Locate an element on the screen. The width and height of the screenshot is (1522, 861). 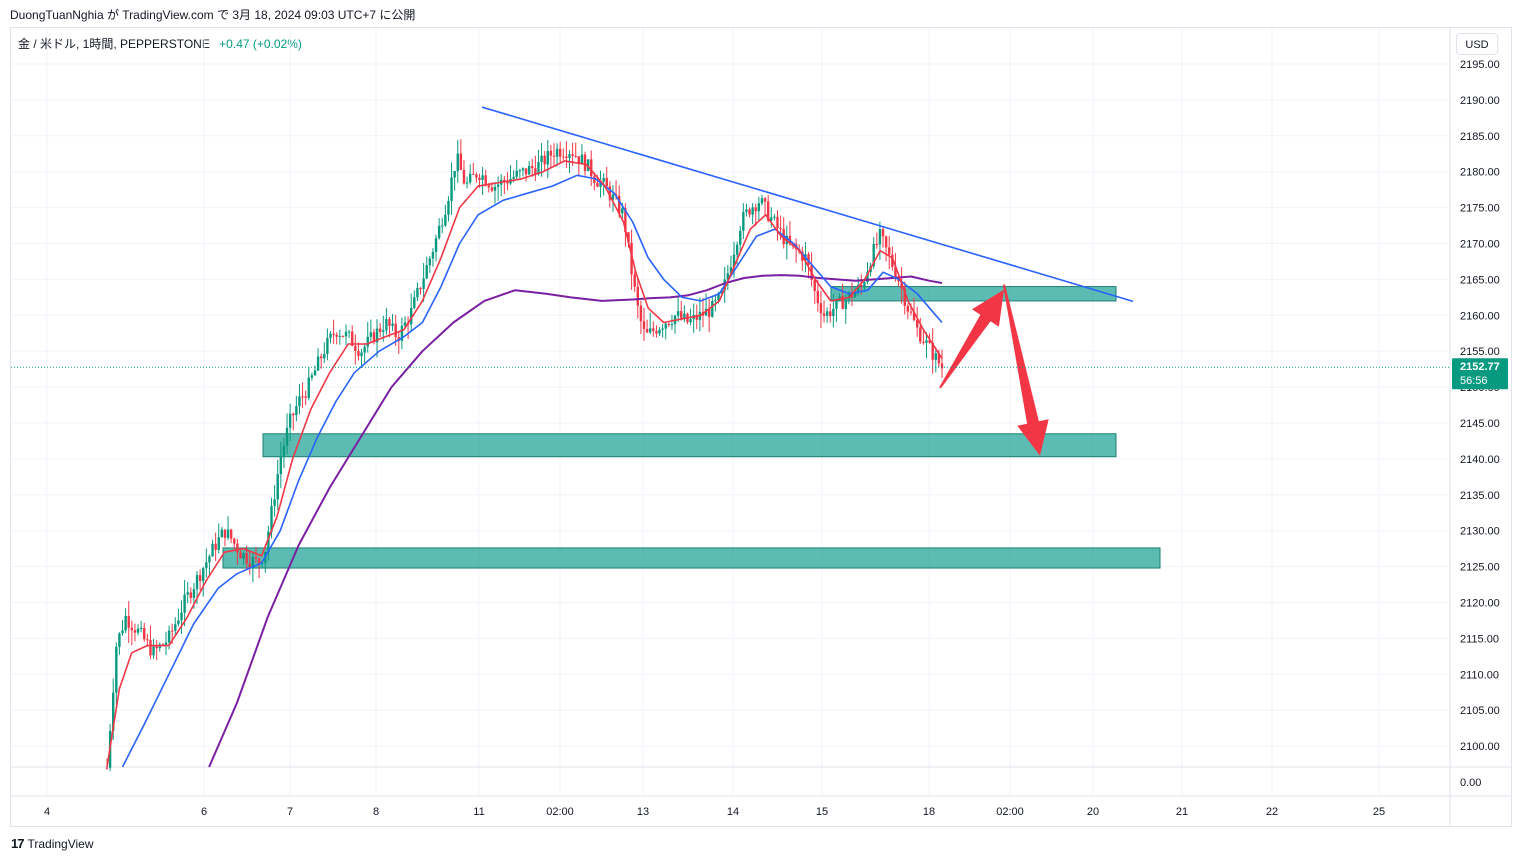
y-tick-label: 2190.00 is located at coordinates (1480, 101).